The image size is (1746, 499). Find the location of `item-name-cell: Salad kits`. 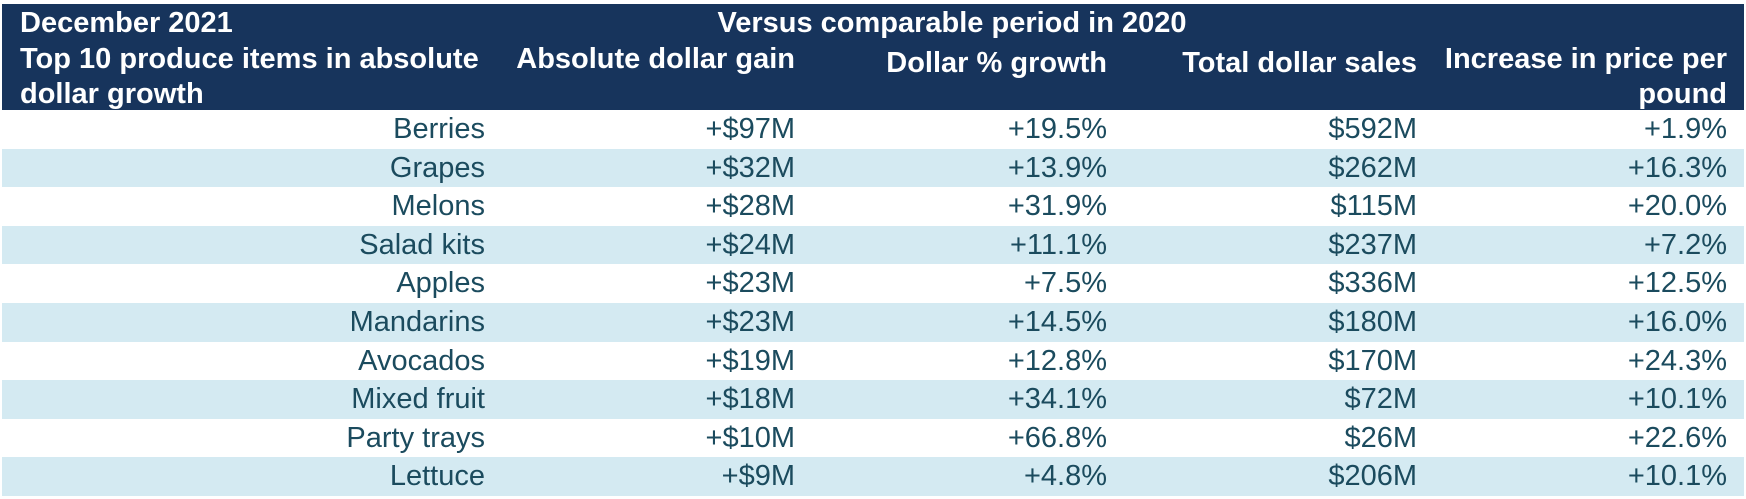

item-name-cell: Salad kits is located at coordinates (422, 244).